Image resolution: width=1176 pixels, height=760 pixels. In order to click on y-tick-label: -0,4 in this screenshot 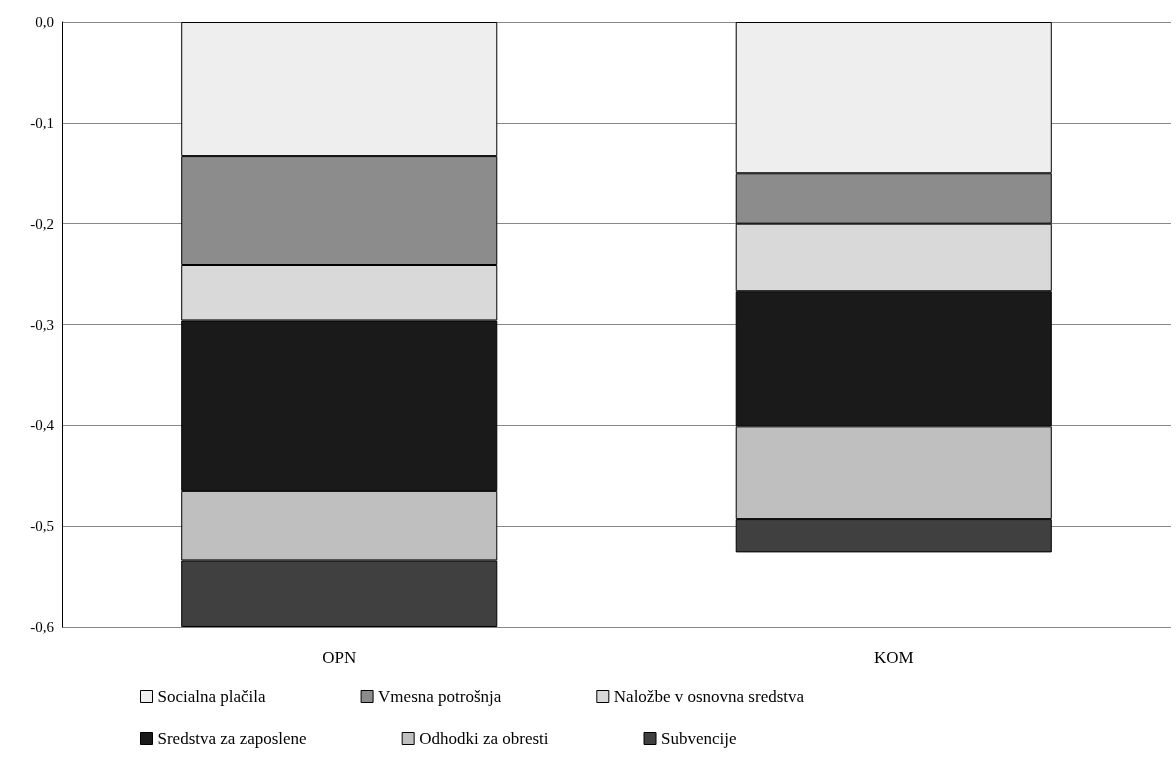, I will do `click(42, 425)`.